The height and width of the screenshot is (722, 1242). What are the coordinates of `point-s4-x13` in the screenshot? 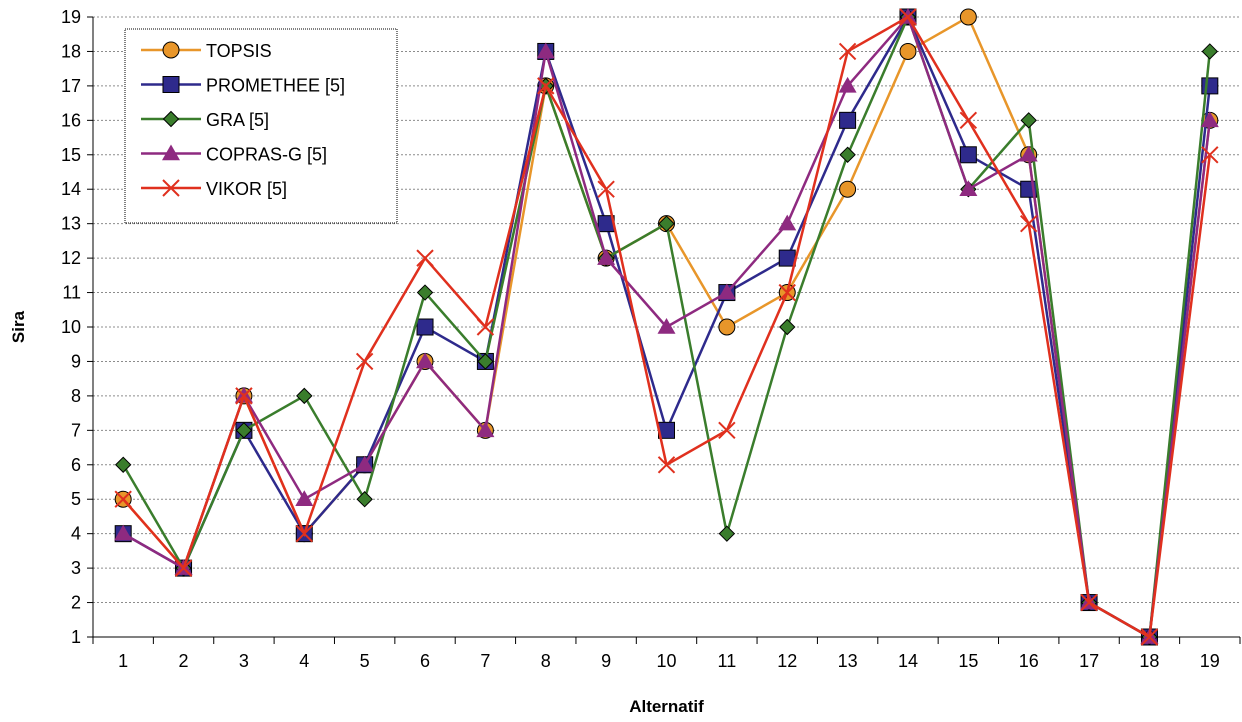 It's located at (847, 51).